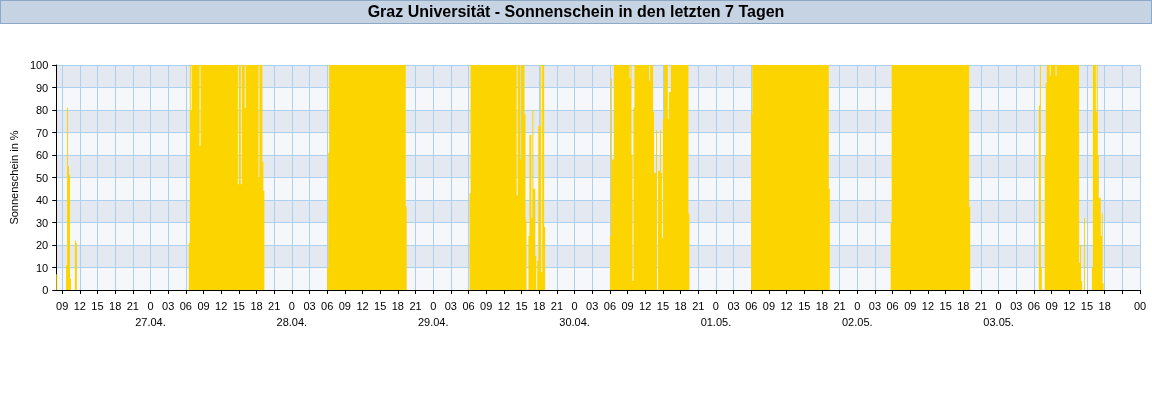  I want to click on y-axis-title: Sonnenschein in %, so click(13, 177).